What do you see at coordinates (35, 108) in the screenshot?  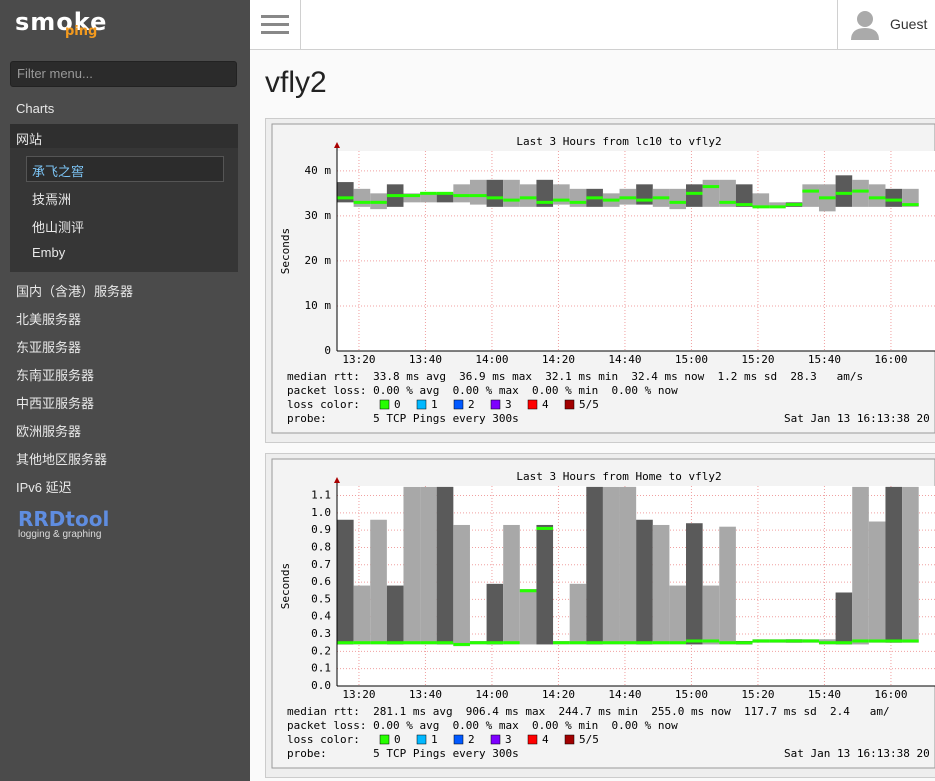 I see `menu-item: Charts` at bounding box center [35, 108].